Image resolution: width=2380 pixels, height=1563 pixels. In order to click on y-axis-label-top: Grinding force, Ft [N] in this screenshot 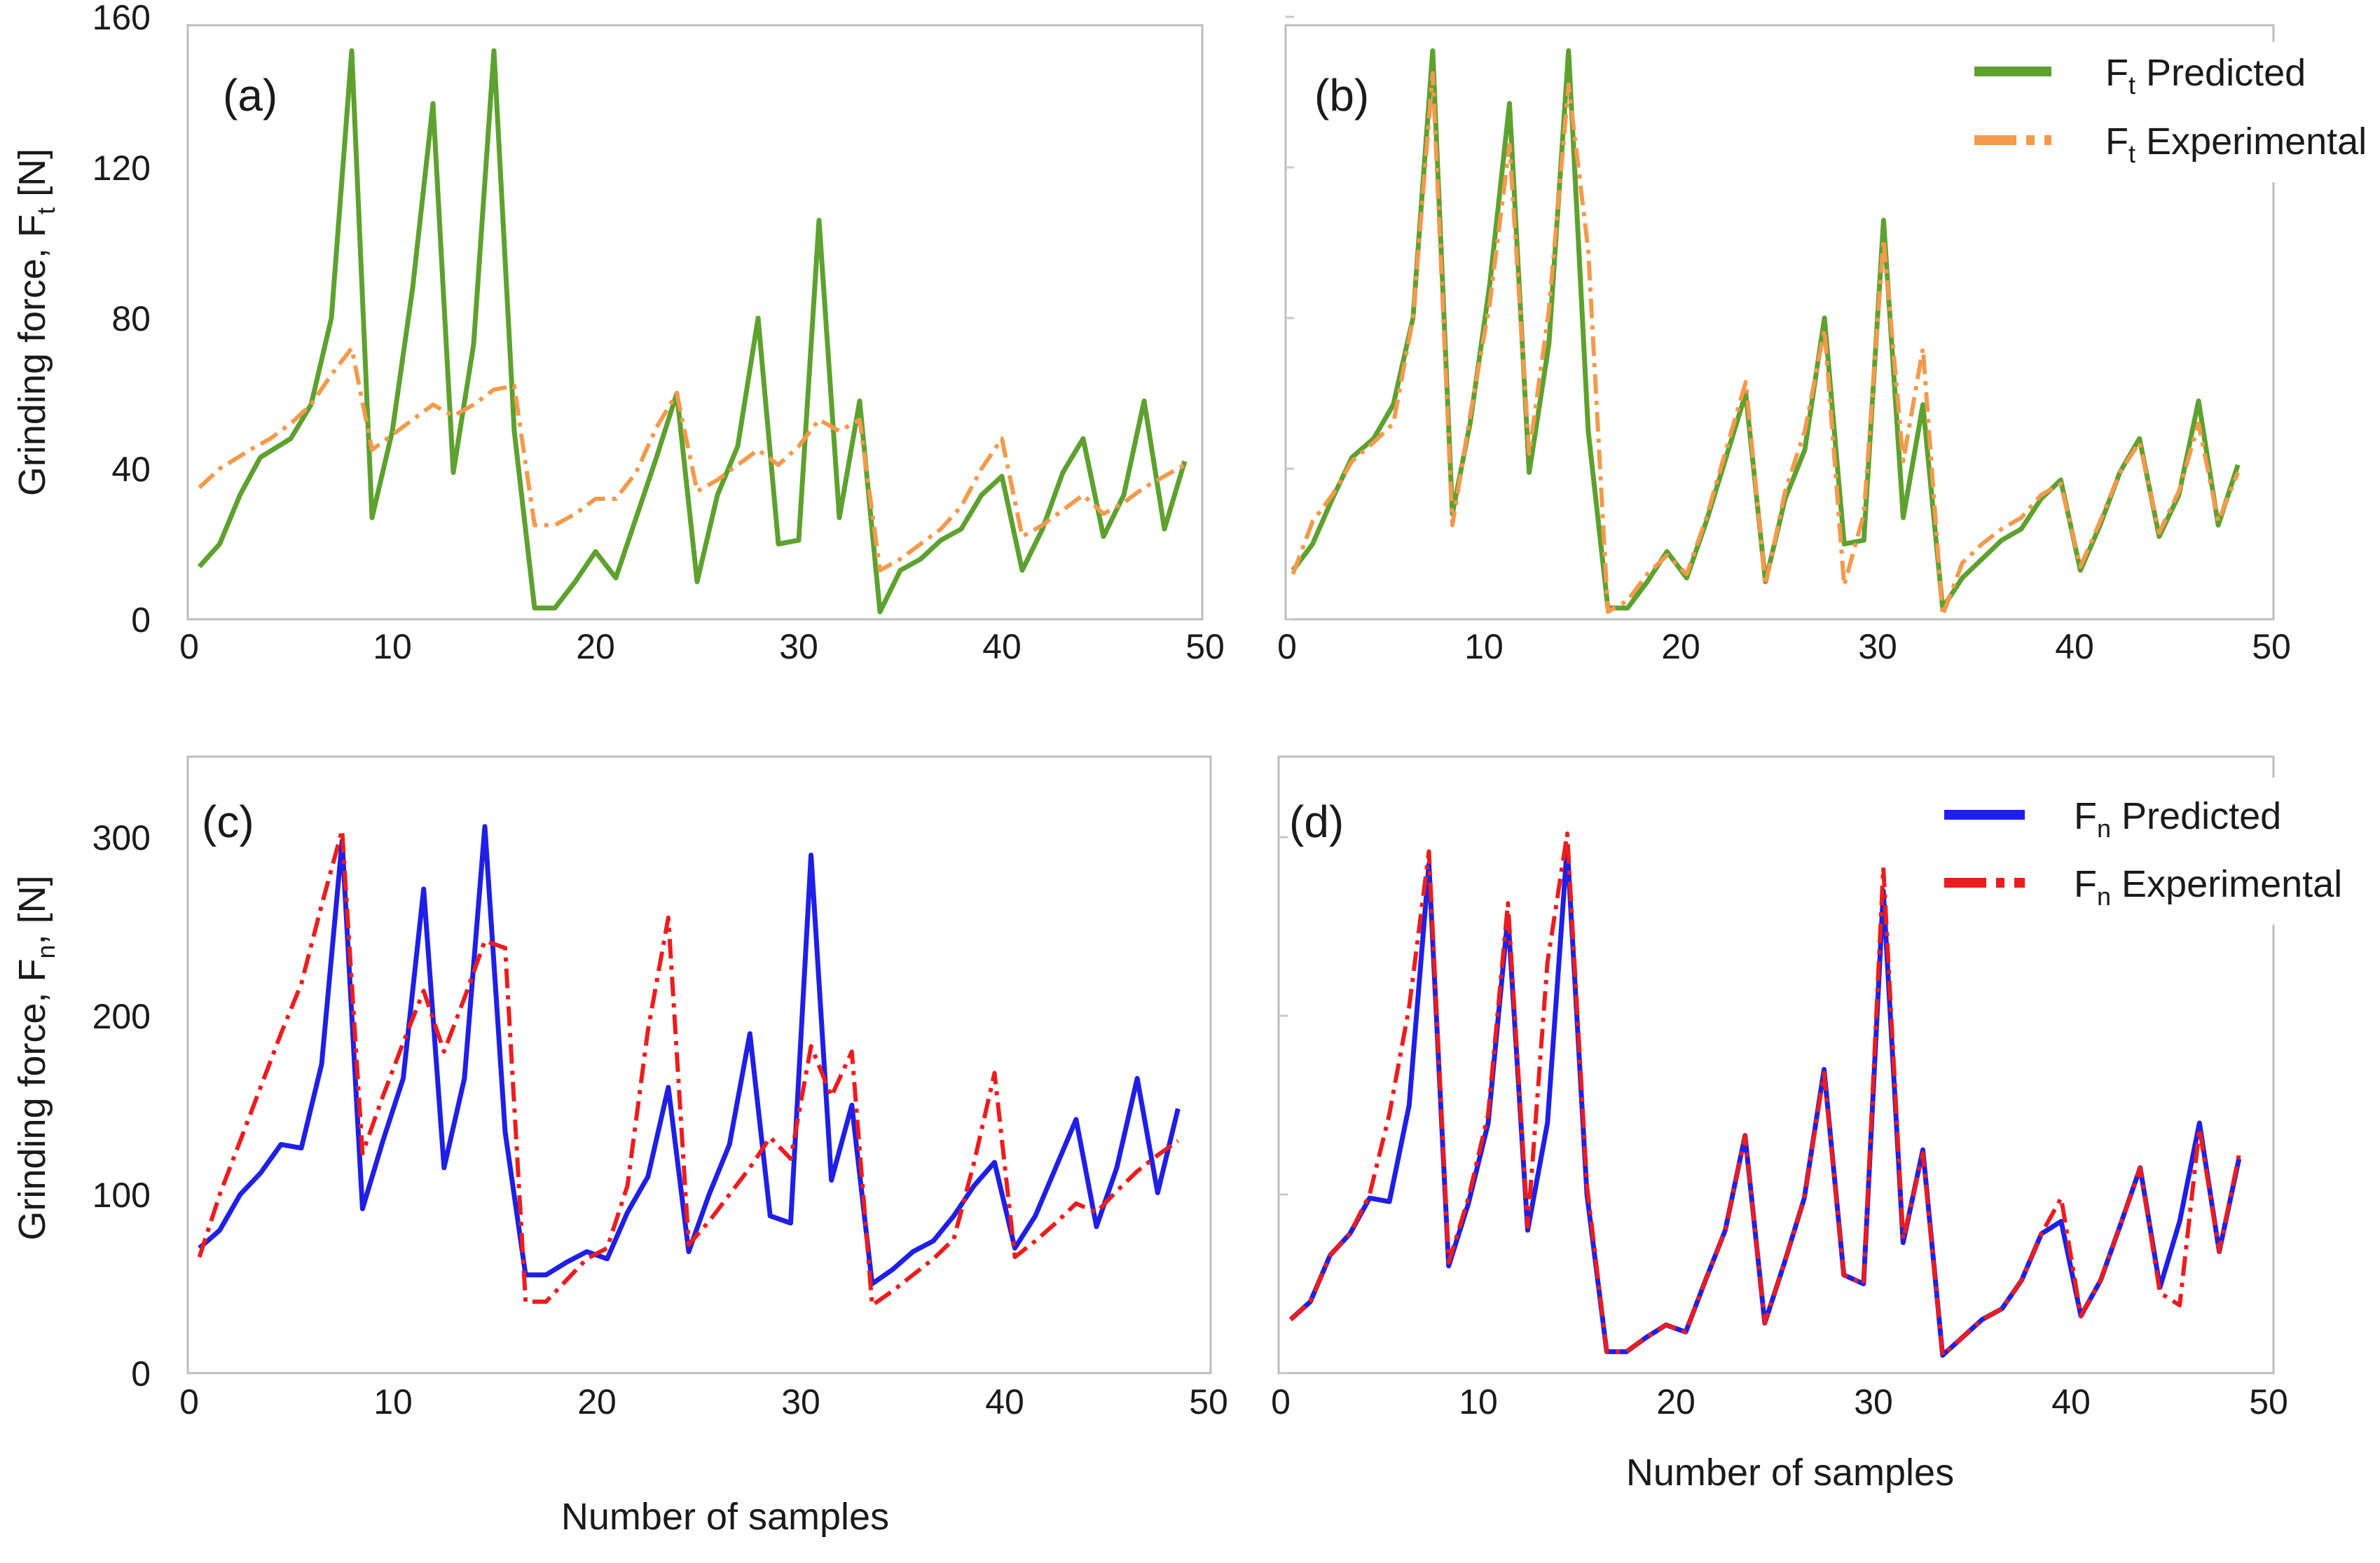, I will do `click(35, 322)`.